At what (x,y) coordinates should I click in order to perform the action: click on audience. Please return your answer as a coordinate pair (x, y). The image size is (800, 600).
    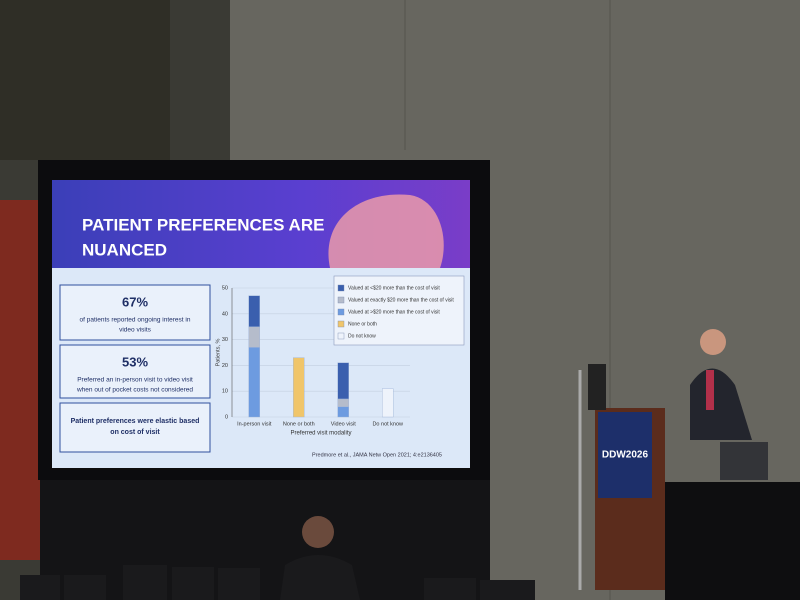
    Looking at the image, I should click on (277, 558).